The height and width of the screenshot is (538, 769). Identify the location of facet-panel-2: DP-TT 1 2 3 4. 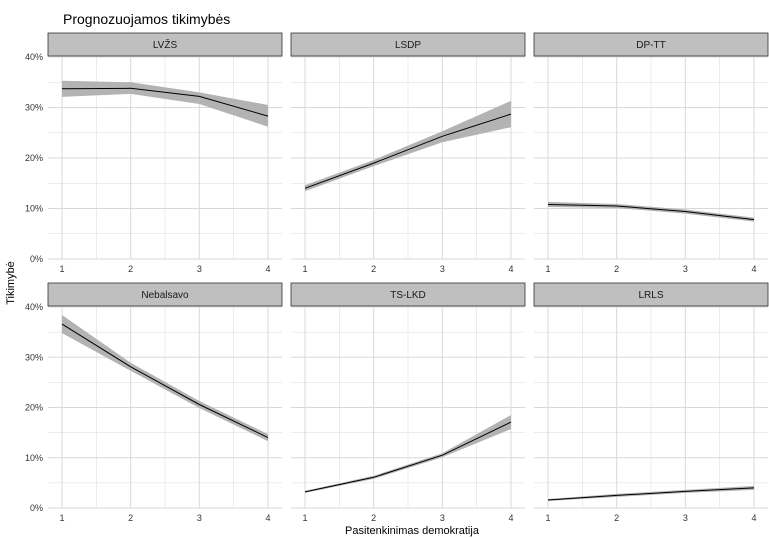
(651, 153).